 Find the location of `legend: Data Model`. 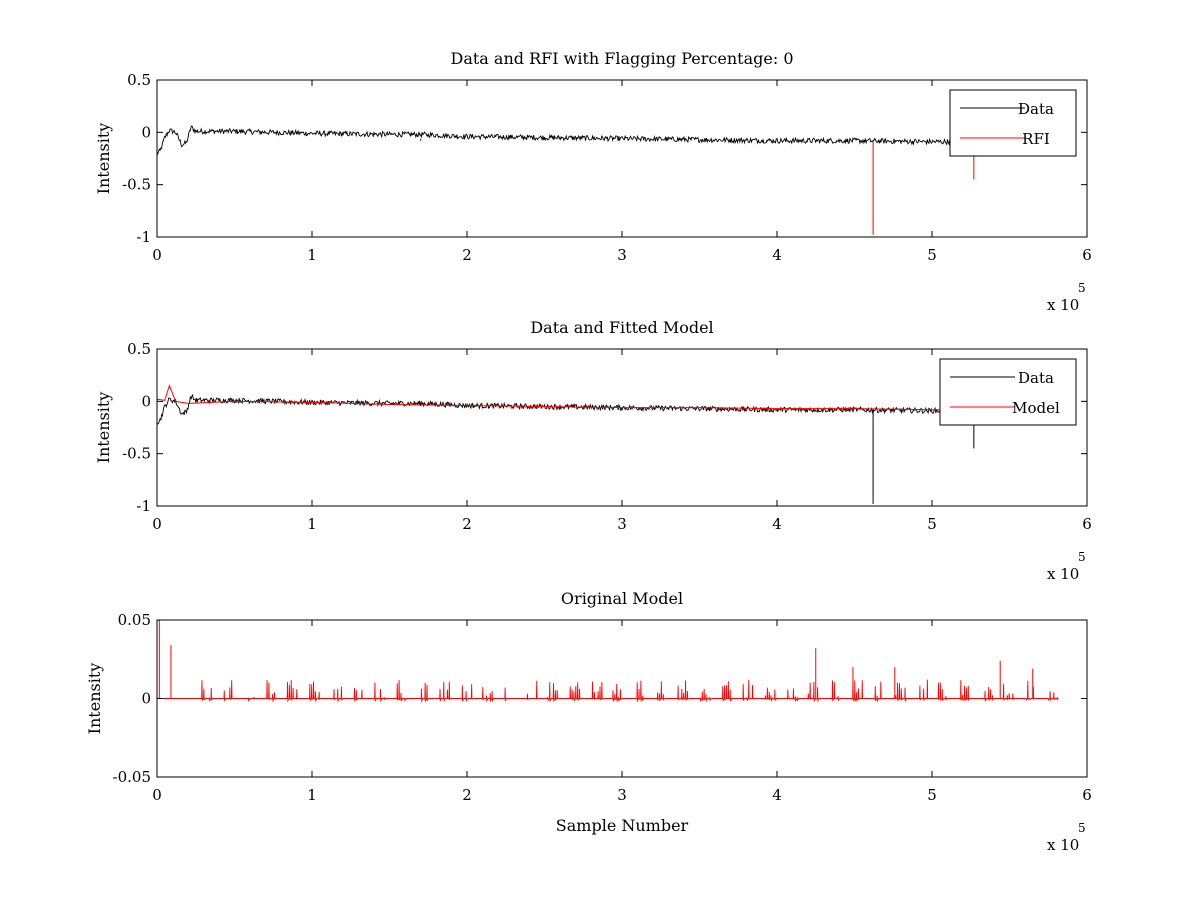

legend: Data Model is located at coordinates (1008, 392).